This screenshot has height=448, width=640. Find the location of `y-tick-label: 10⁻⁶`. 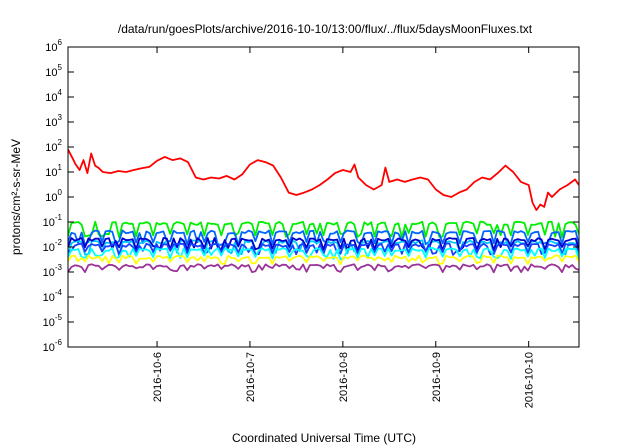

y-tick-label: 10⁻⁶ is located at coordinates (53, 346).